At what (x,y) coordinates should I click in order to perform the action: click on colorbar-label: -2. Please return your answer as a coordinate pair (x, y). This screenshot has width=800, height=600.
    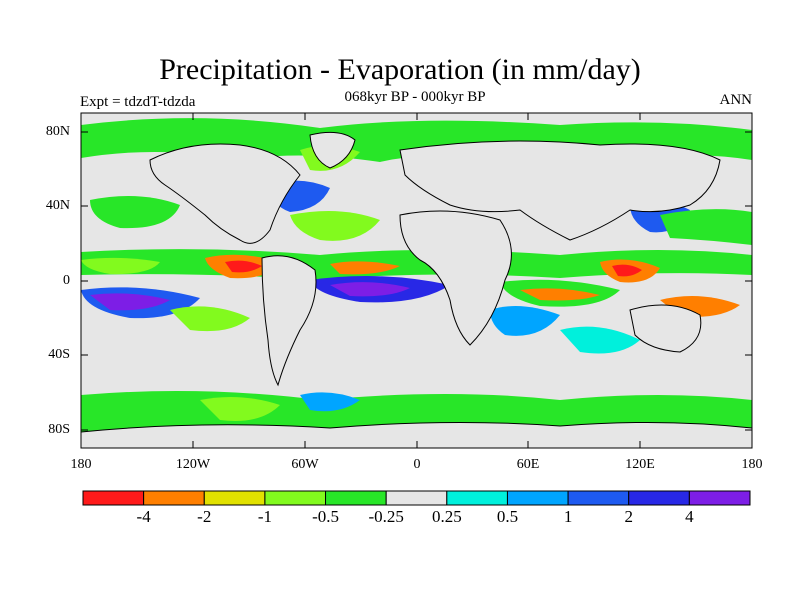
    Looking at the image, I should click on (204, 516).